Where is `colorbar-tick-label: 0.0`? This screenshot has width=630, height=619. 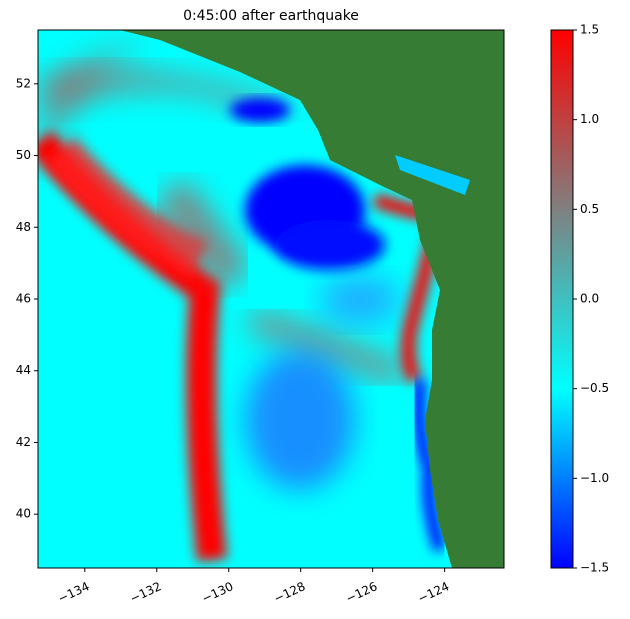 colorbar-tick-label: 0.0 is located at coordinates (589, 299).